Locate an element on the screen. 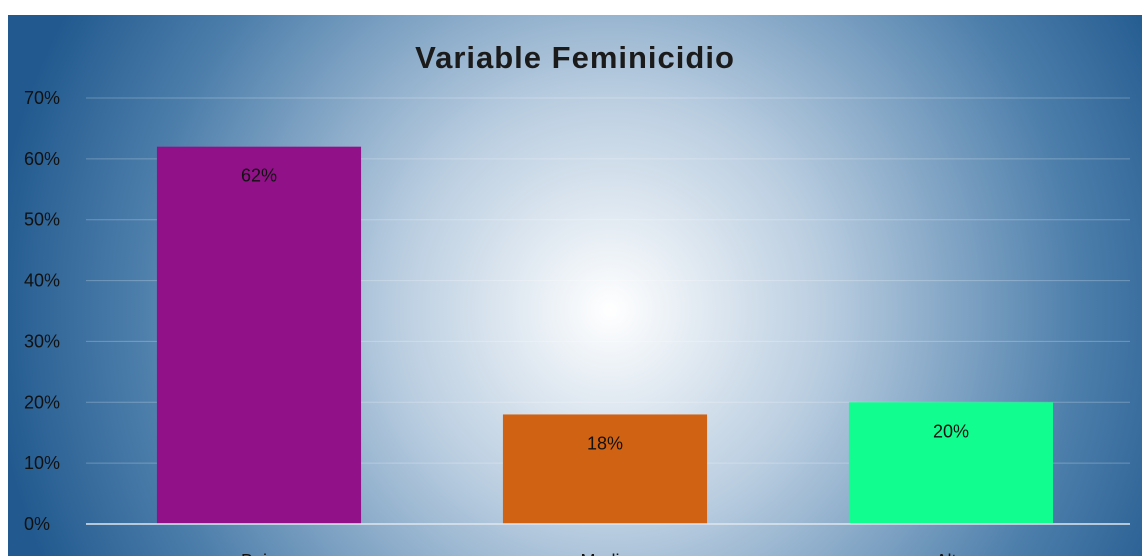 The height and width of the screenshot is (556, 1142). data-label: 62% is located at coordinates (259, 176).